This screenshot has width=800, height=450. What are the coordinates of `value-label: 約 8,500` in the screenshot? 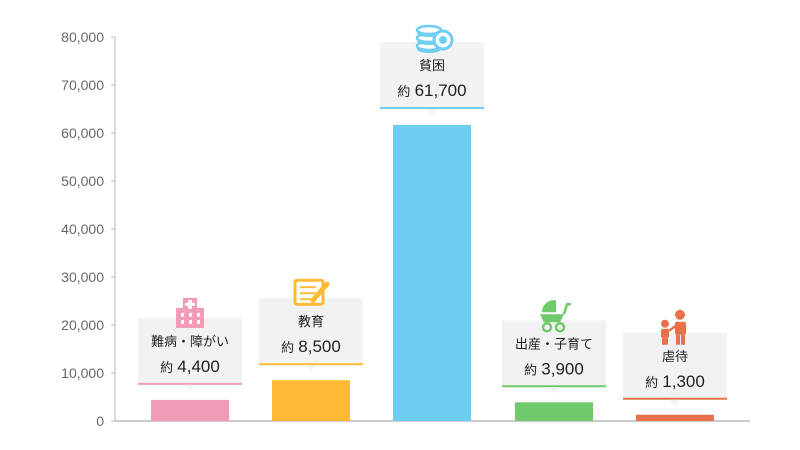 It's located at (311, 346).